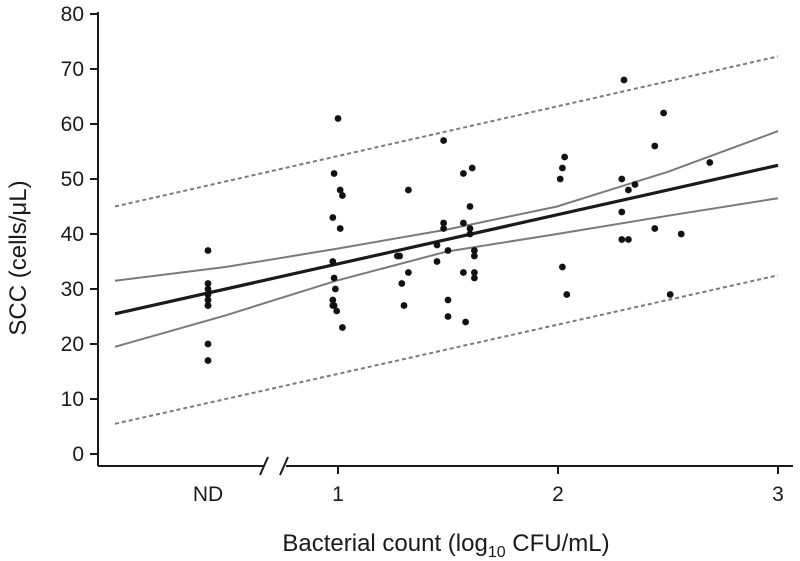  What do you see at coordinates (72, 289) in the screenshot?
I see `y-tick-label: 30` at bounding box center [72, 289].